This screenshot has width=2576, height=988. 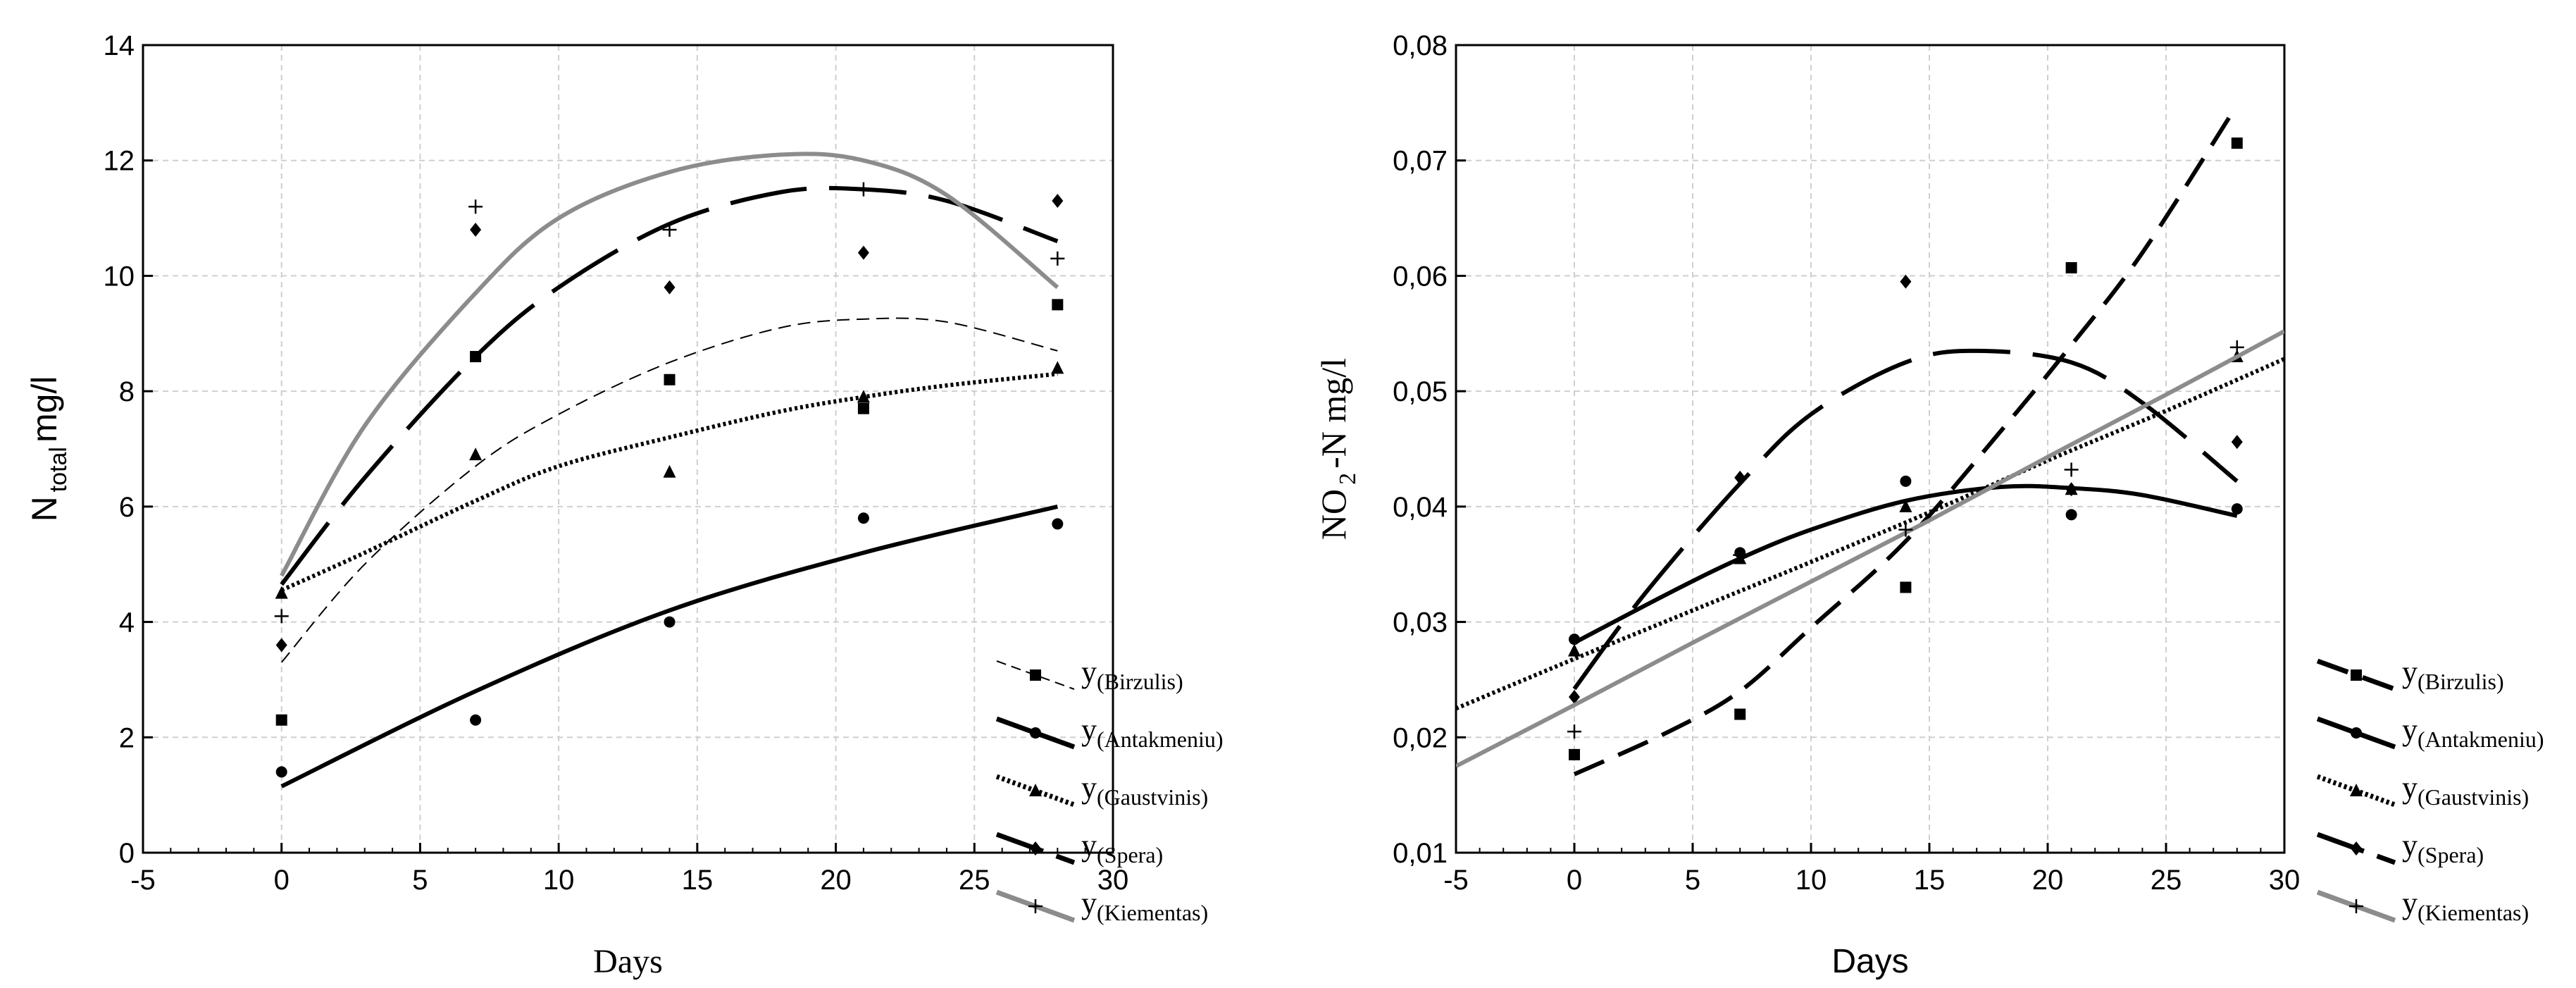 What do you see at coordinates (282, 880) in the screenshot?
I see `x-tick-label: 0` at bounding box center [282, 880].